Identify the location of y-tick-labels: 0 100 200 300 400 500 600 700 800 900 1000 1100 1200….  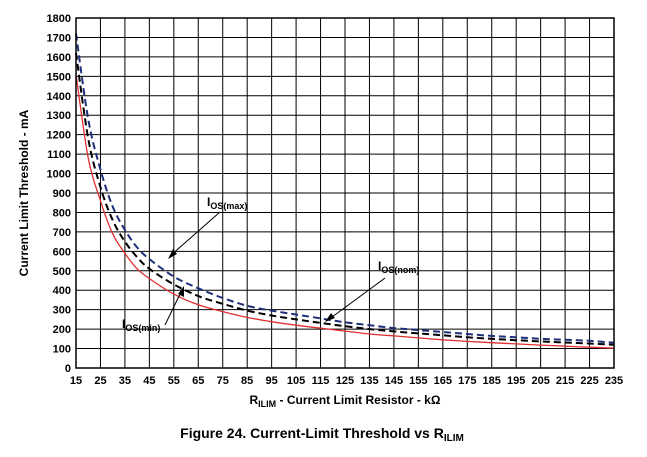
(59, 194).